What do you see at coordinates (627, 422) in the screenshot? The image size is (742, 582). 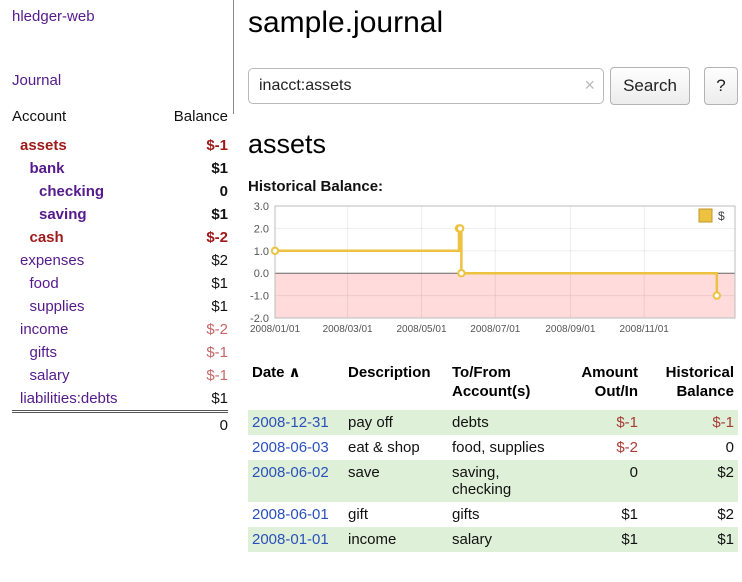 I see `transaction-amount: $-1` at bounding box center [627, 422].